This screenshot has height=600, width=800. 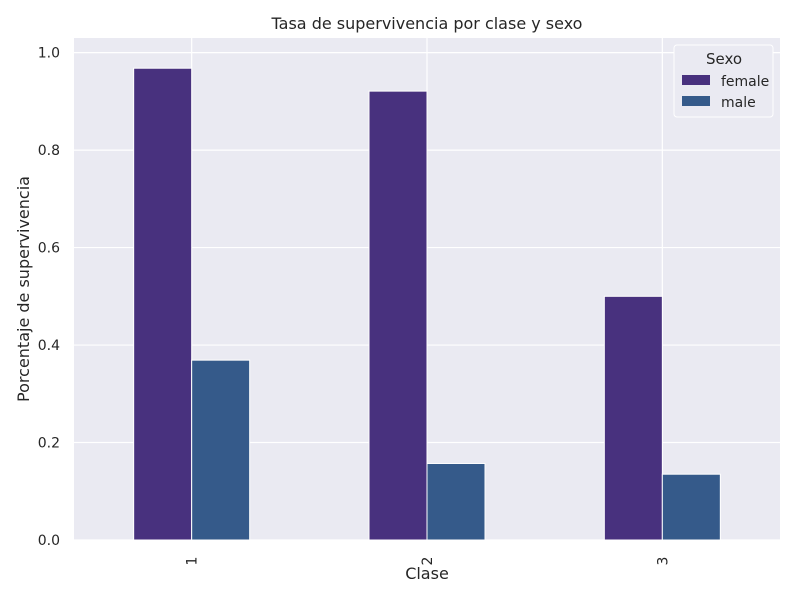 What do you see at coordinates (696, 101) in the screenshot?
I see `legend-swatch-male` at bounding box center [696, 101].